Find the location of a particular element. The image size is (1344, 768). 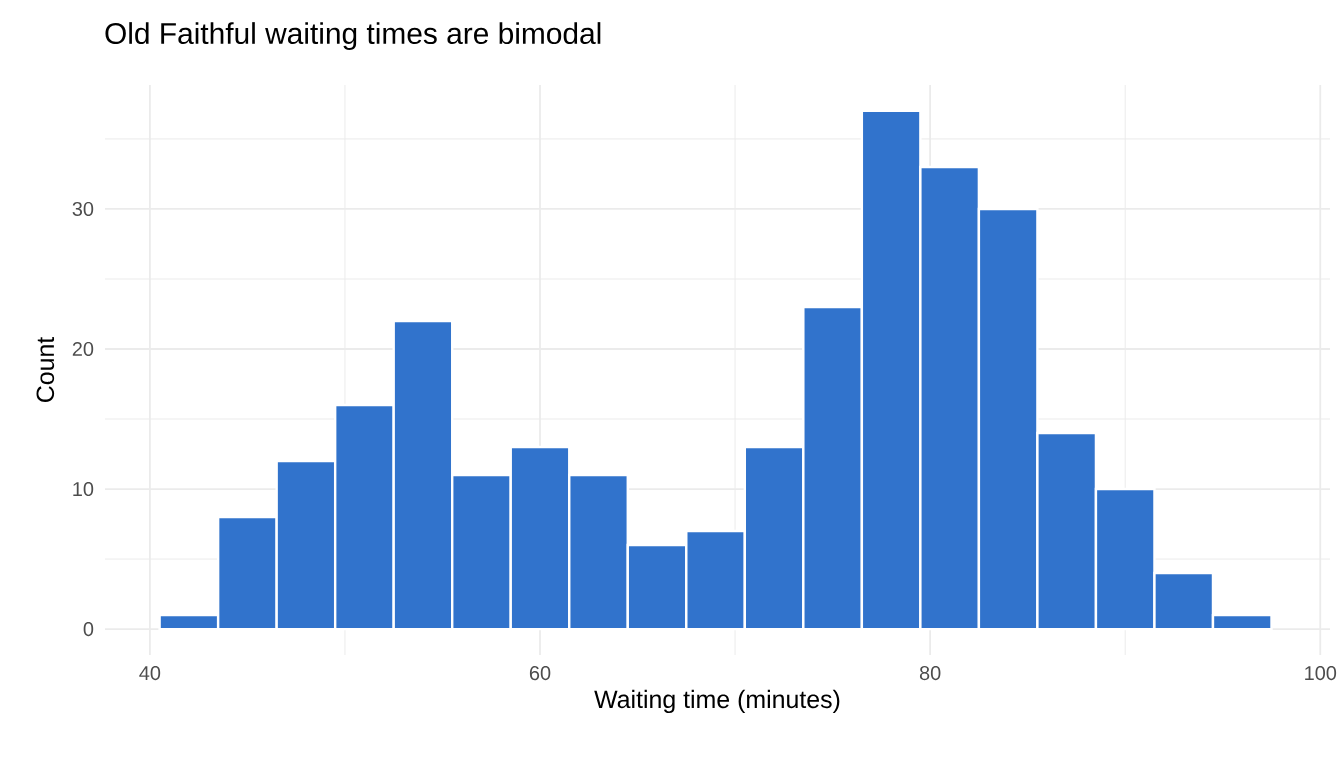

x-tick-label: 40 is located at coordinates (150, 673).